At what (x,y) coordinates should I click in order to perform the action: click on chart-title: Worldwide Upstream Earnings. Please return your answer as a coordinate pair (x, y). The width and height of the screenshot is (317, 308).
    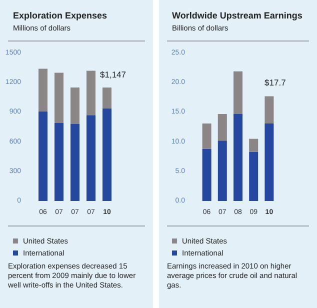
    Looking at the image, I should click on (237, 15).